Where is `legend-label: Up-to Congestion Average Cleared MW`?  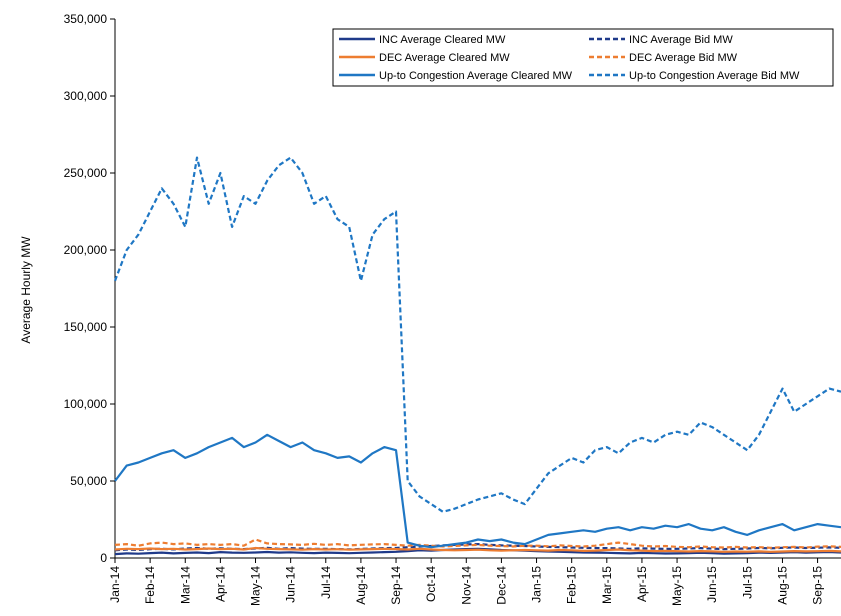 legend-label: Up-to Congestion Average Cleared MW is located at coordinates (476, 76).